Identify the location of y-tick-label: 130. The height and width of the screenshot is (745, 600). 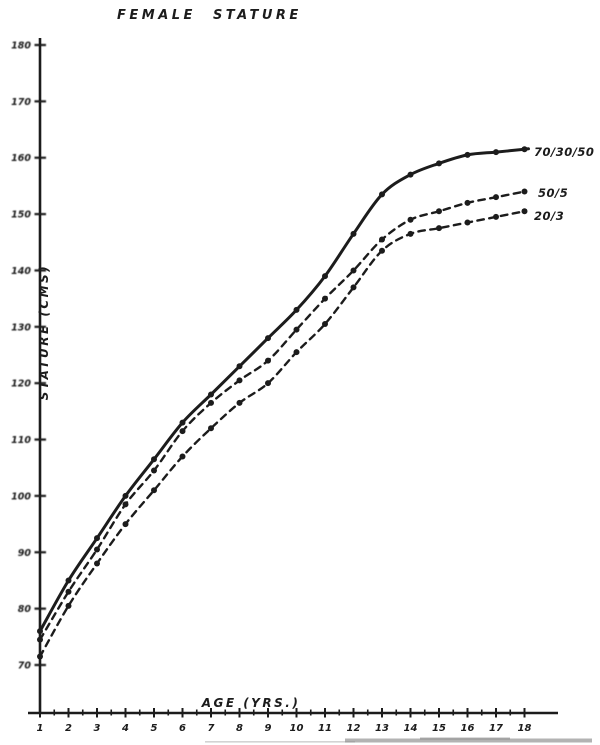
(21, 327).